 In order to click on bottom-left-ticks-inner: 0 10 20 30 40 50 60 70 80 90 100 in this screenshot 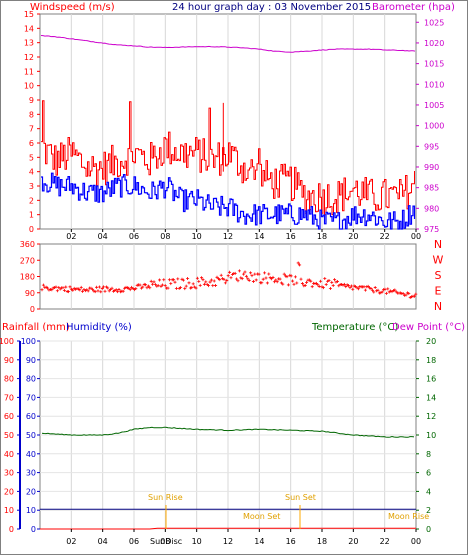, I will do `click(30, 435)`.